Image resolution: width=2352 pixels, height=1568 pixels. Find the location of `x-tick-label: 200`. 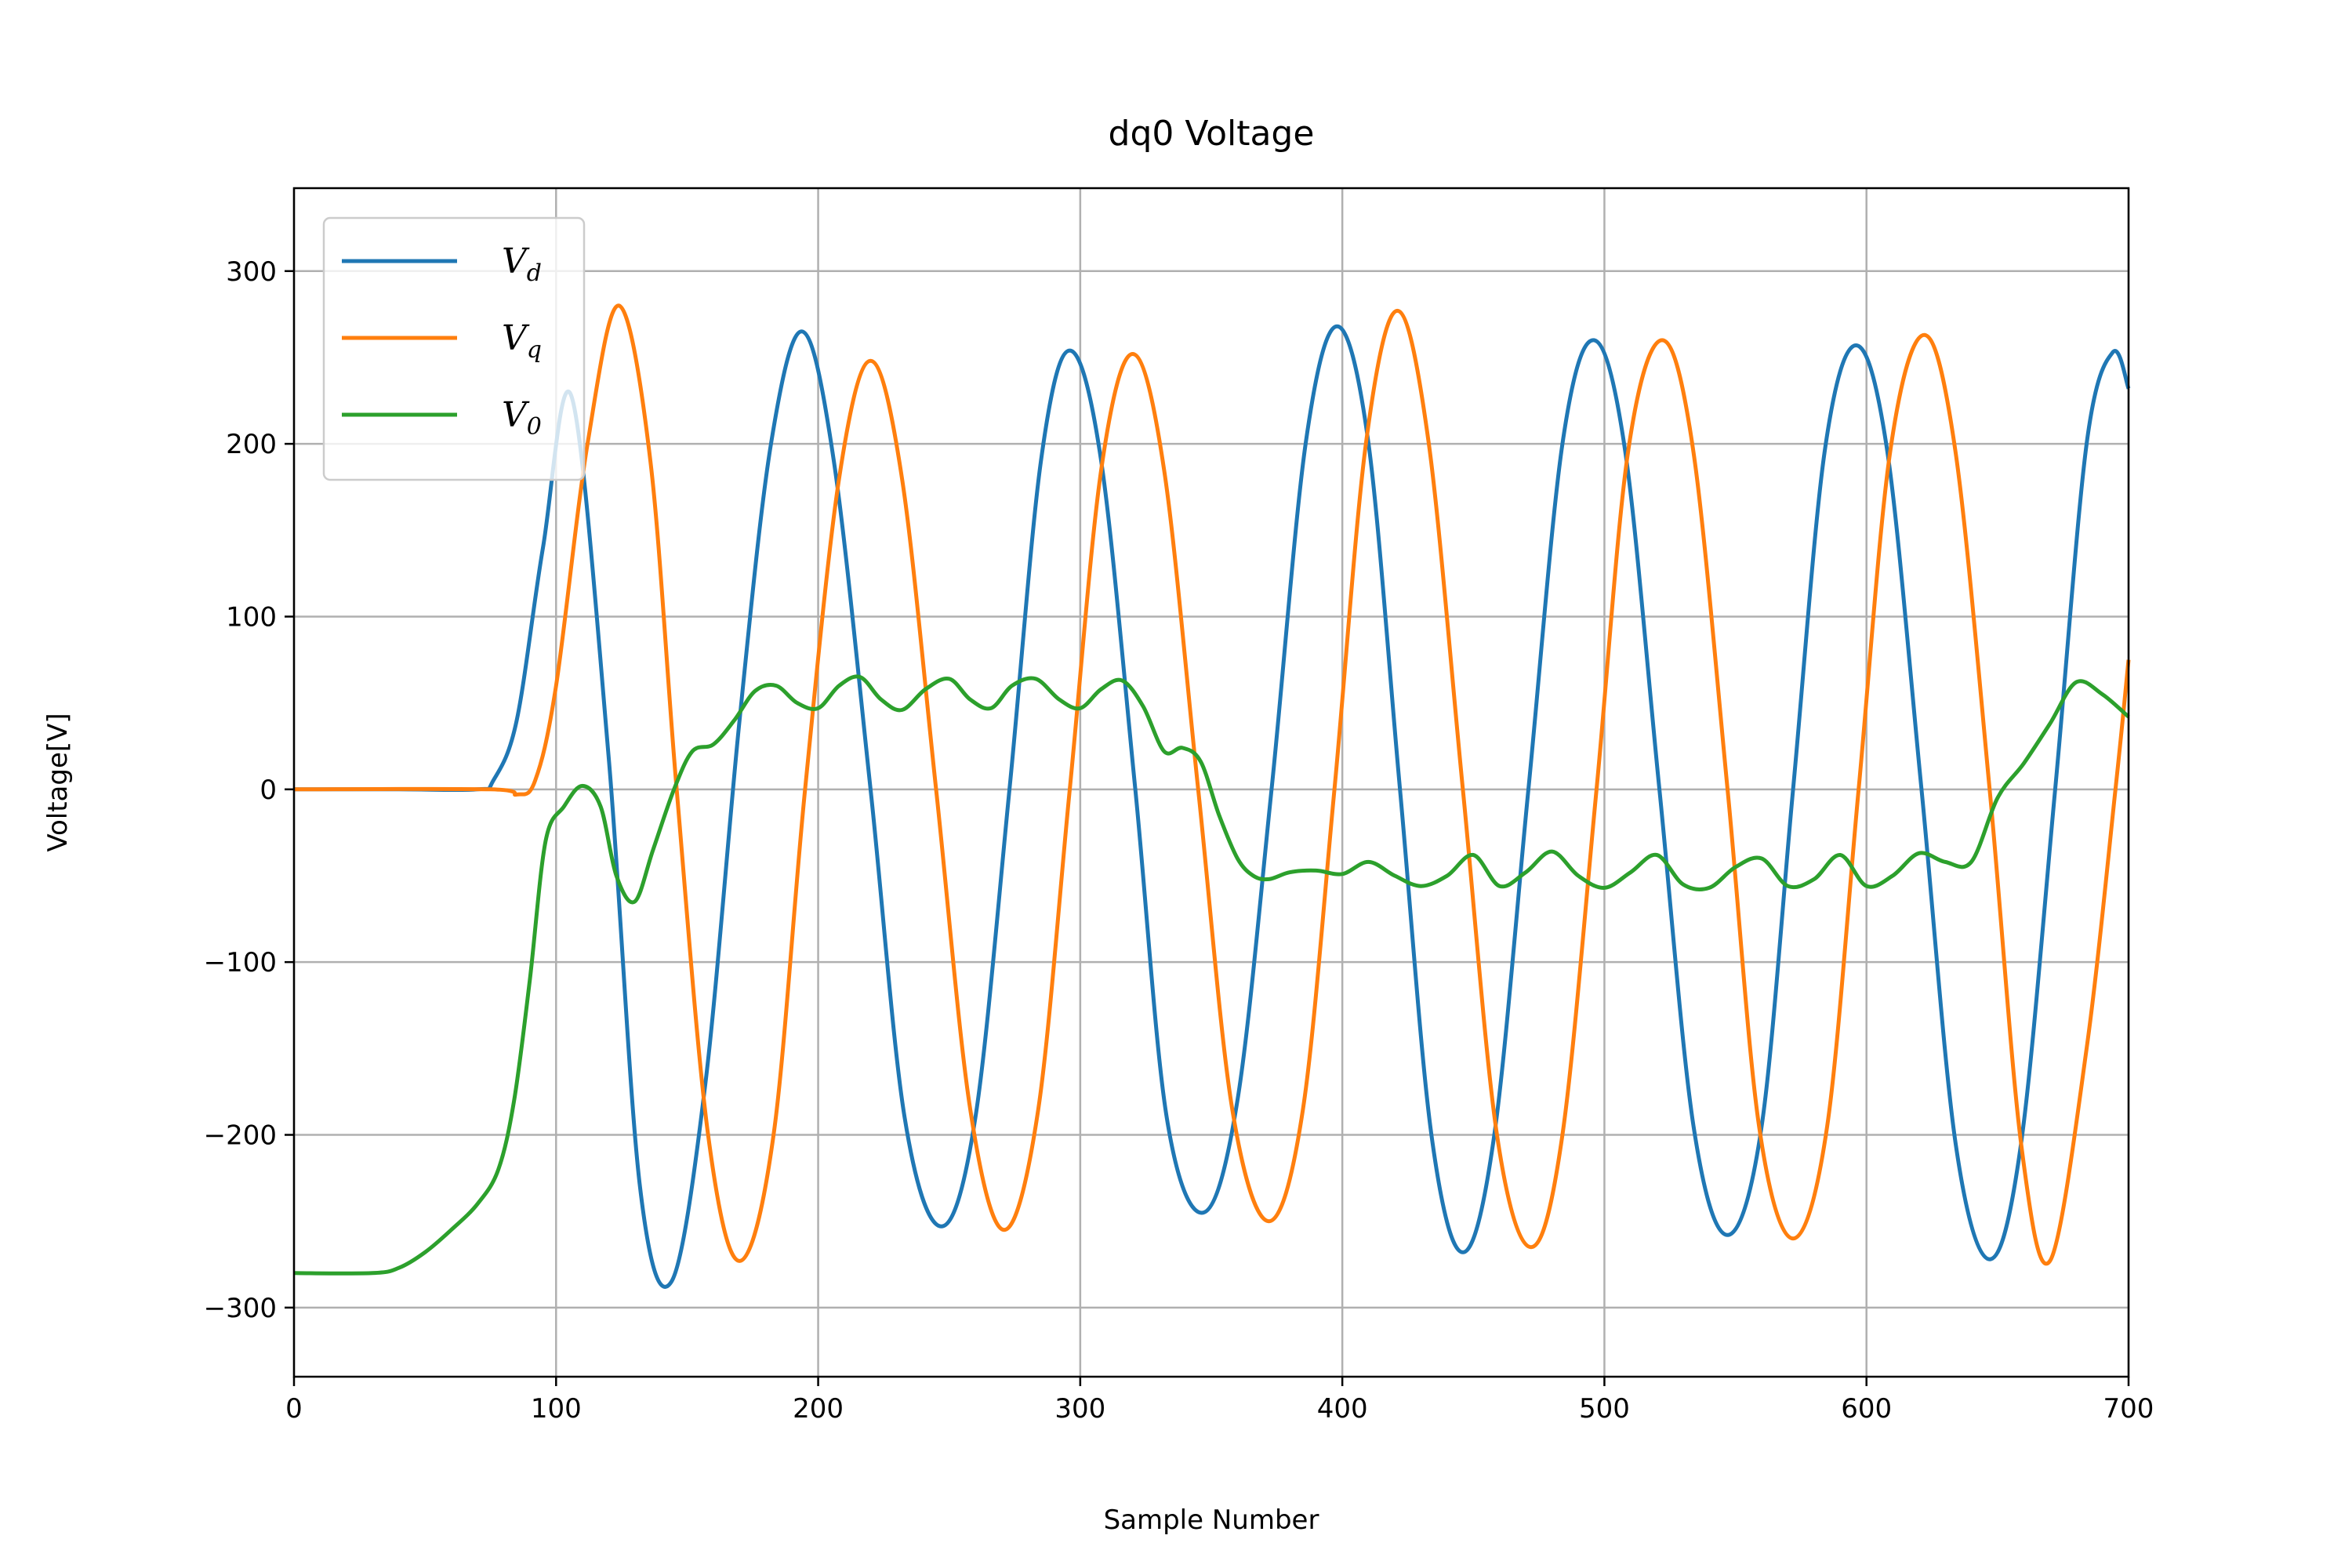

x-tick-label: 200 is located at coordinates (819, 1409).